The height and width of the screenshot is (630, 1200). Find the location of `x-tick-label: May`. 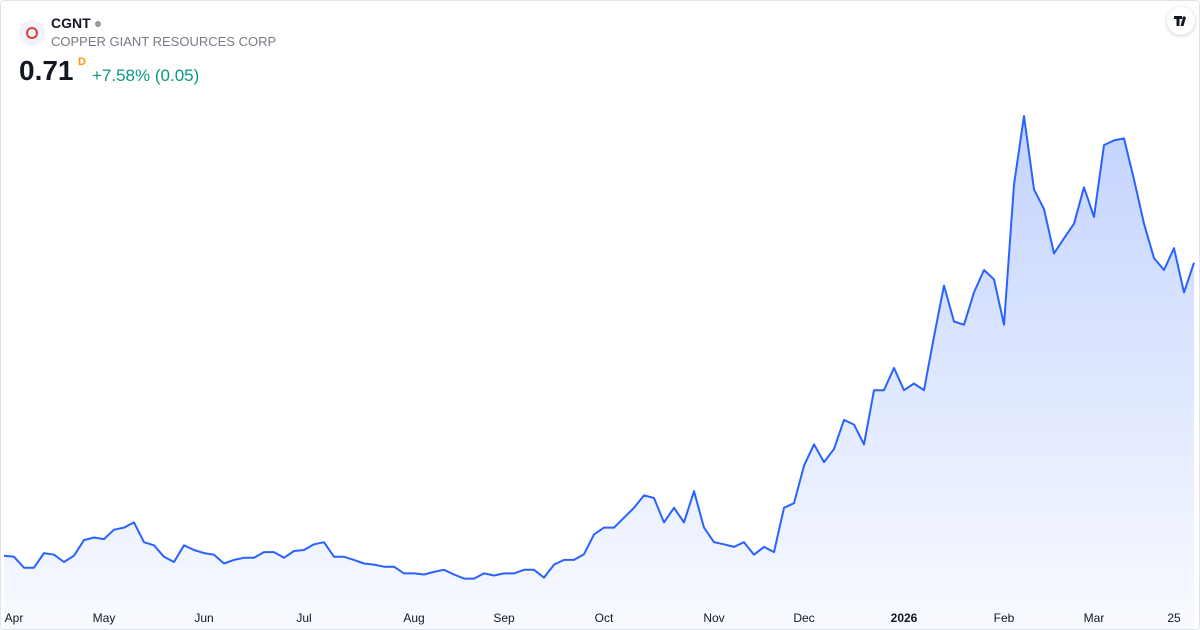

x-tick-label: May is located at coordinates (104, 618).